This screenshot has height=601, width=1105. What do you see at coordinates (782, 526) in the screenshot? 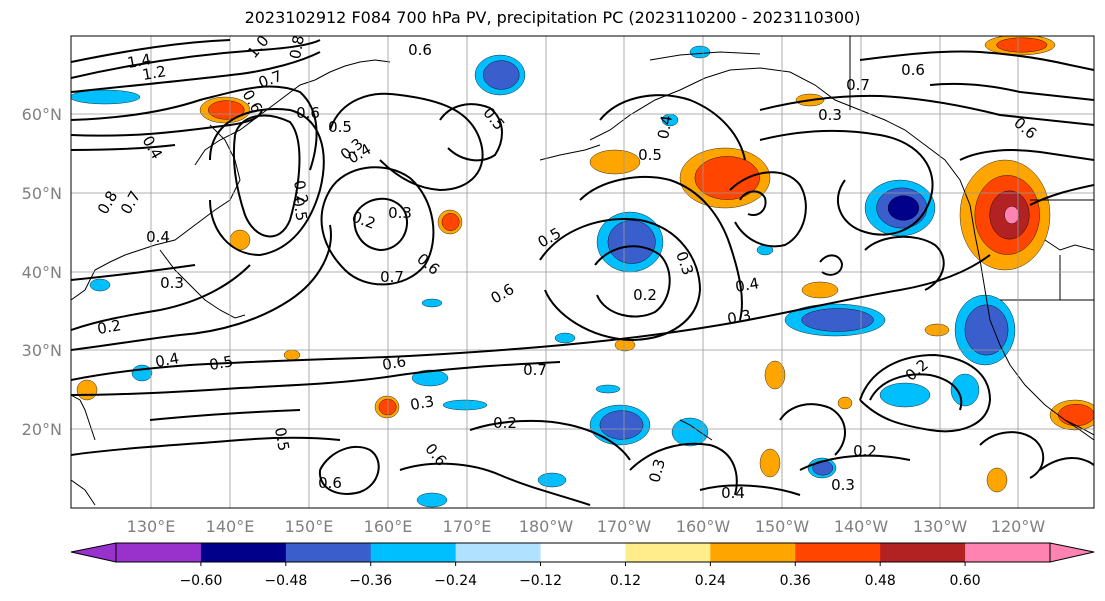
I see `longitude-label: 150°W` at bounding box center [782, 526].